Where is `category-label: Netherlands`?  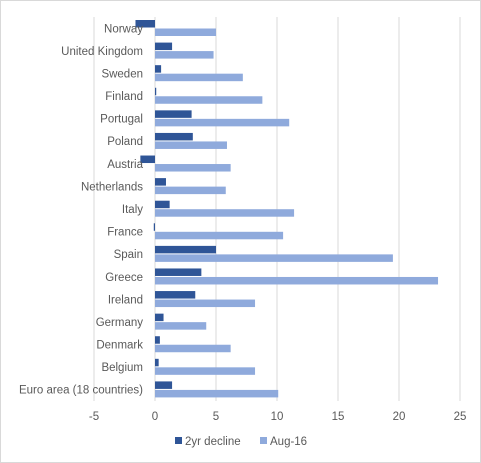
category-label: Netherlands is located at coordinates (112, 187).